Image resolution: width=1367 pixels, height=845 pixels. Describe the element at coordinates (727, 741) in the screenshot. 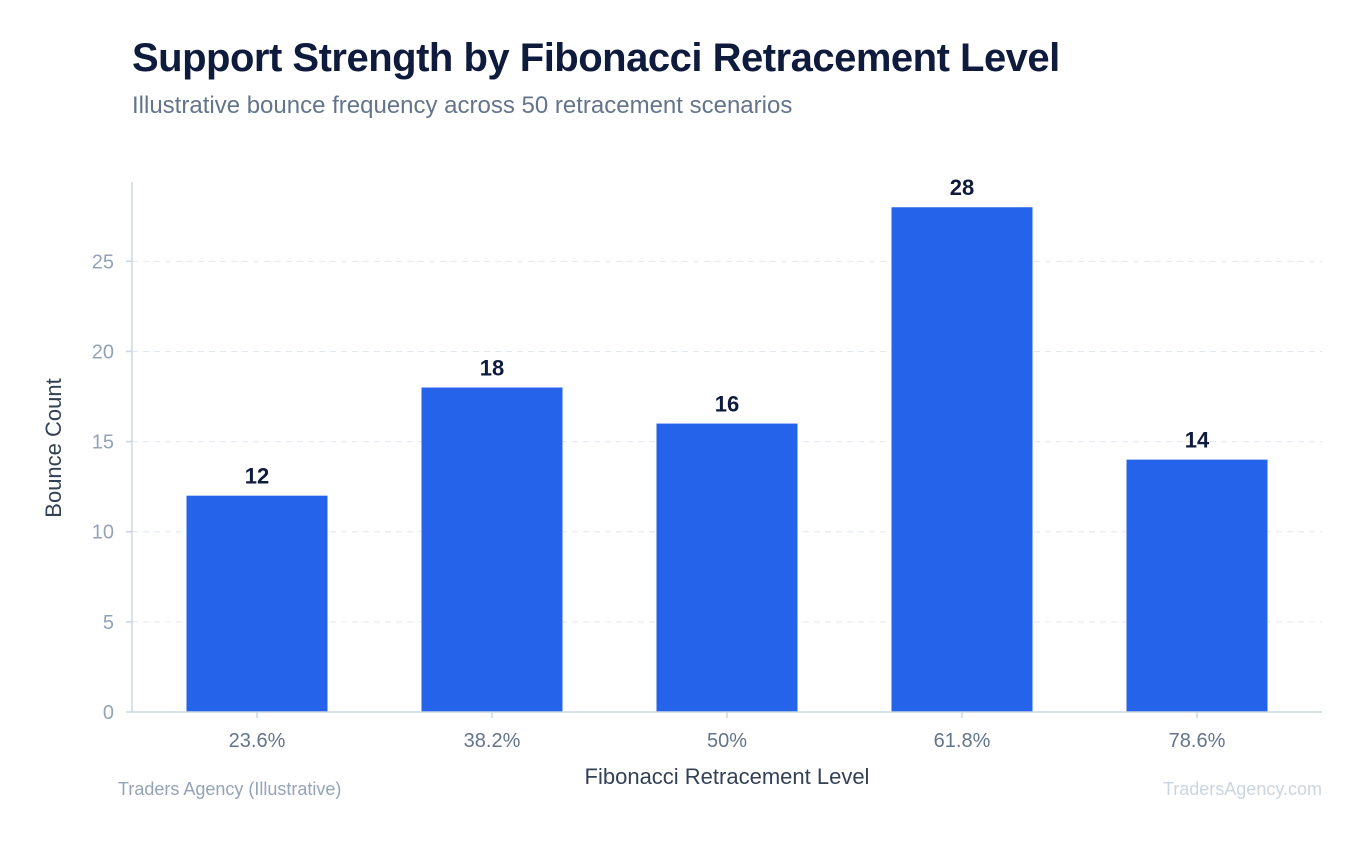

I see `x-tick-label: 50%` at that location.